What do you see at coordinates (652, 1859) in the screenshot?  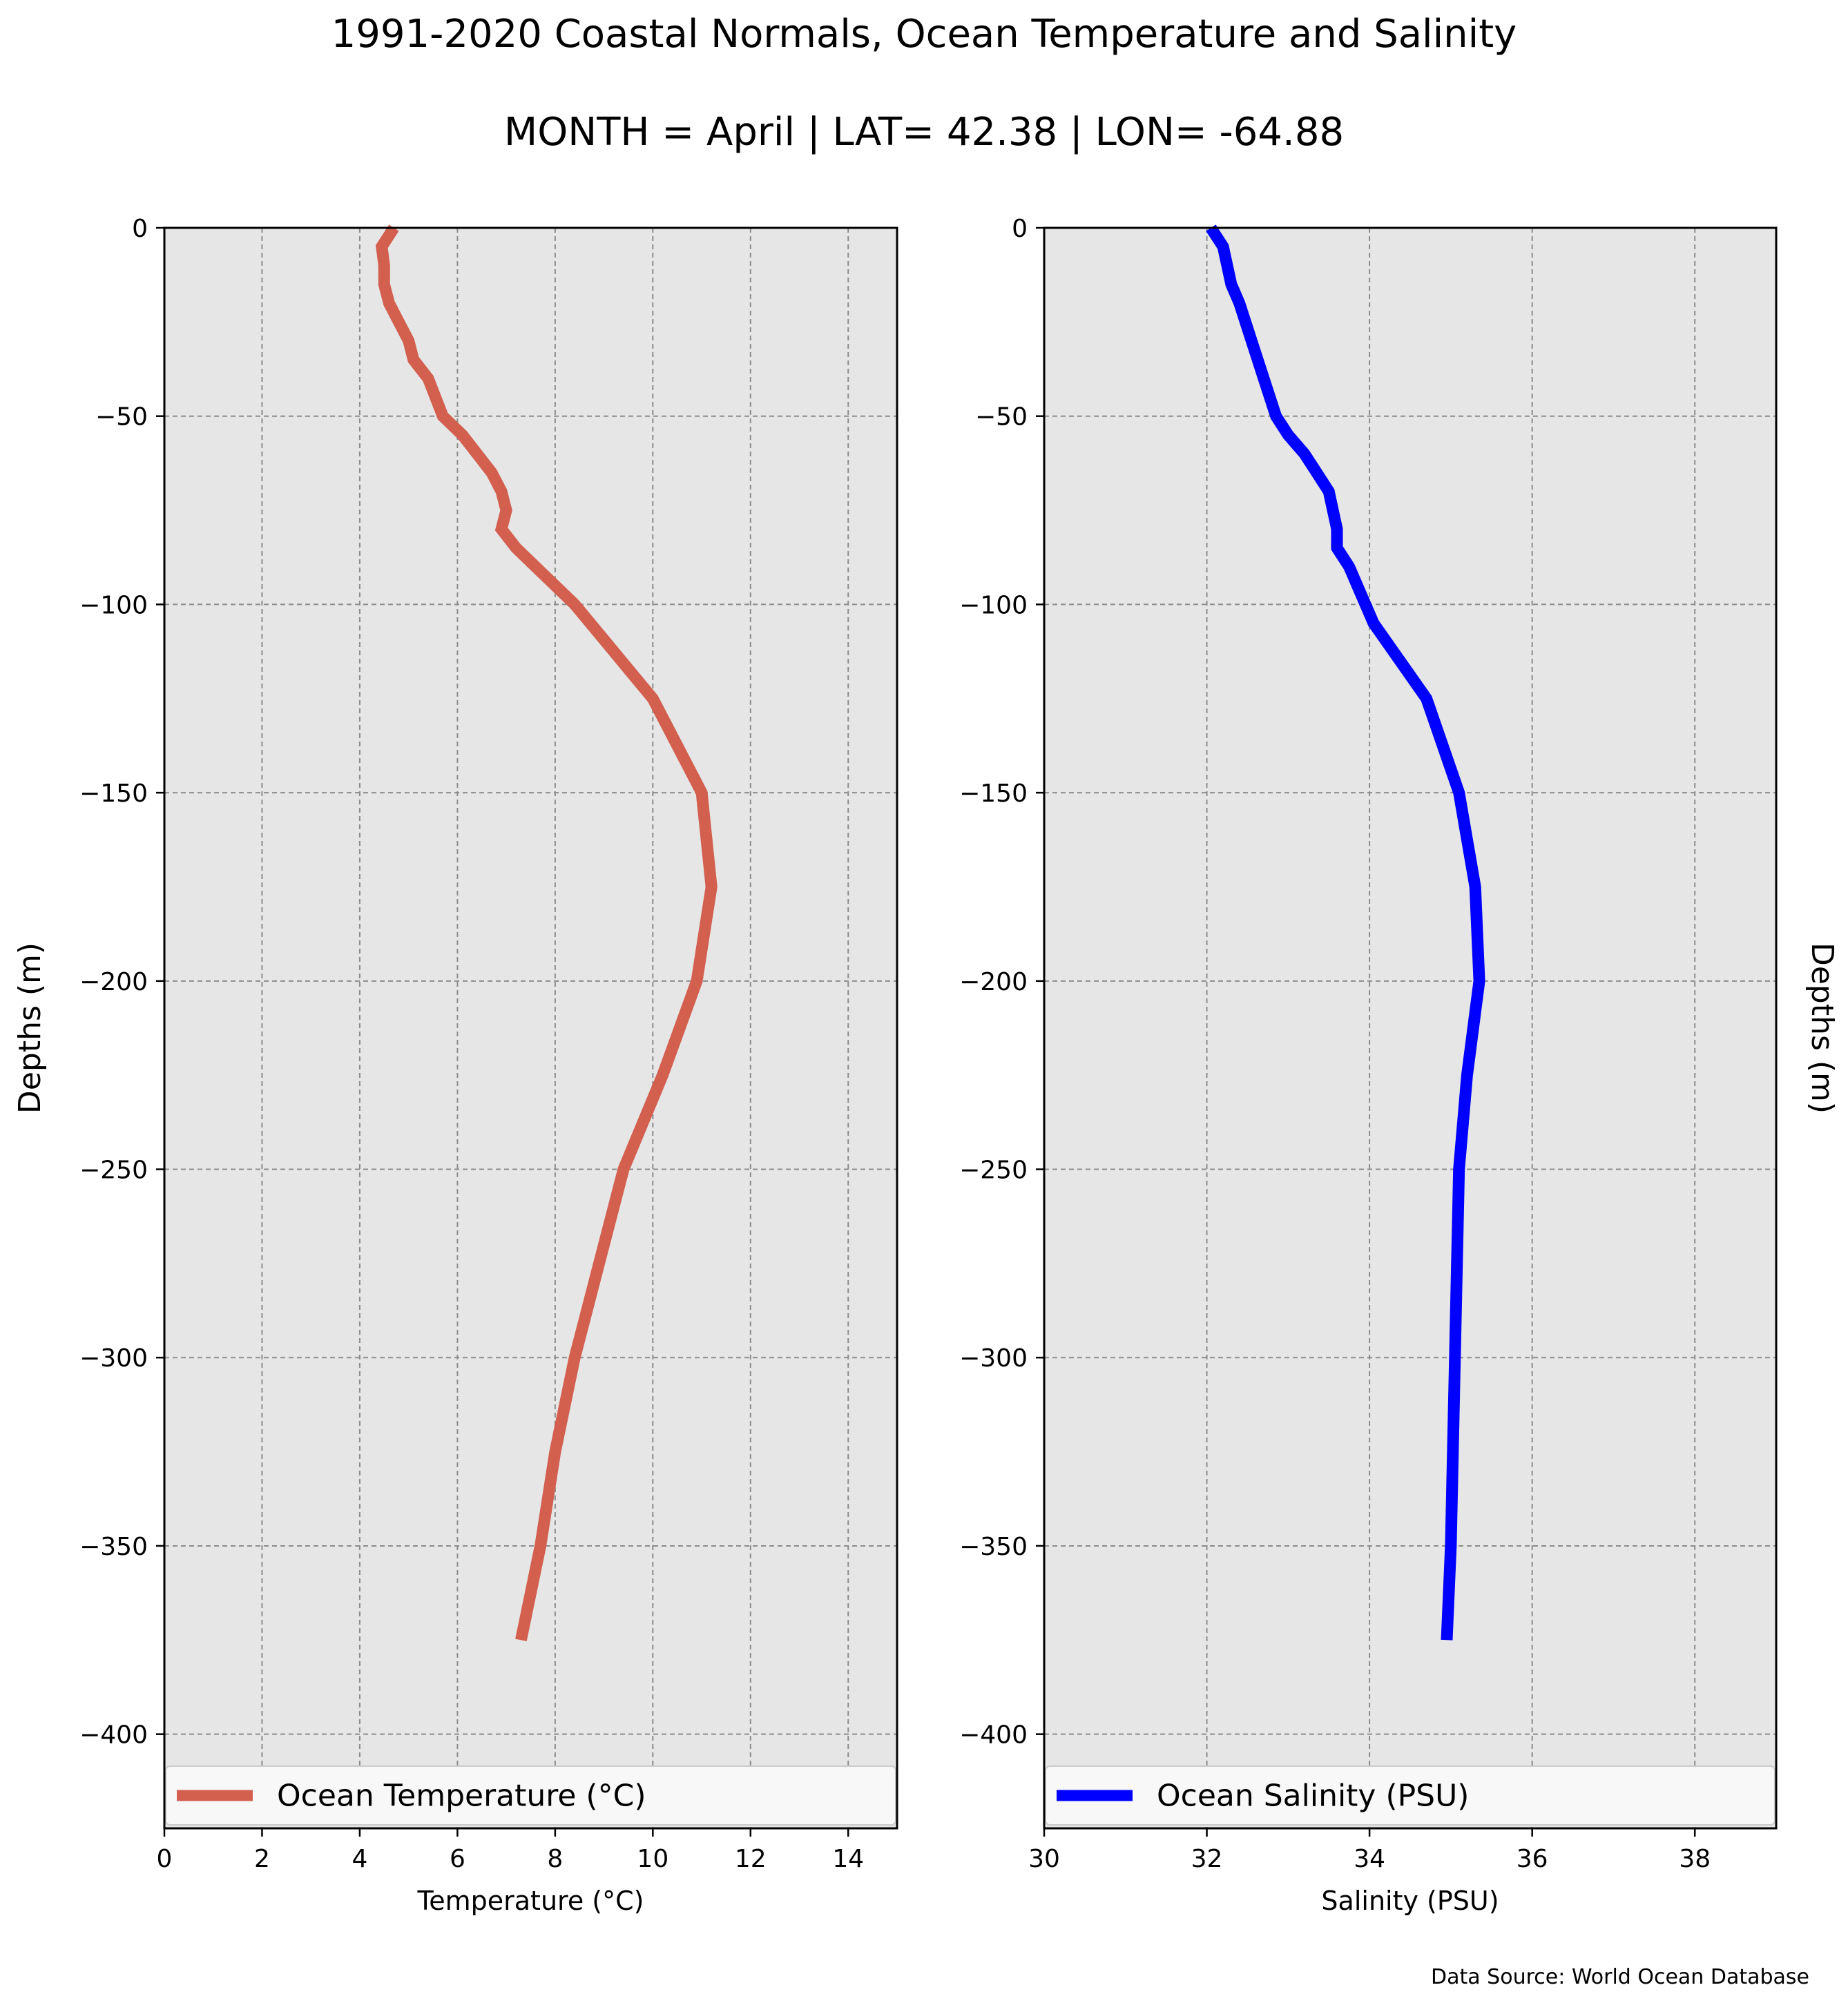 I see `x-tick-label: 10` at bounding box center [652, 1859].